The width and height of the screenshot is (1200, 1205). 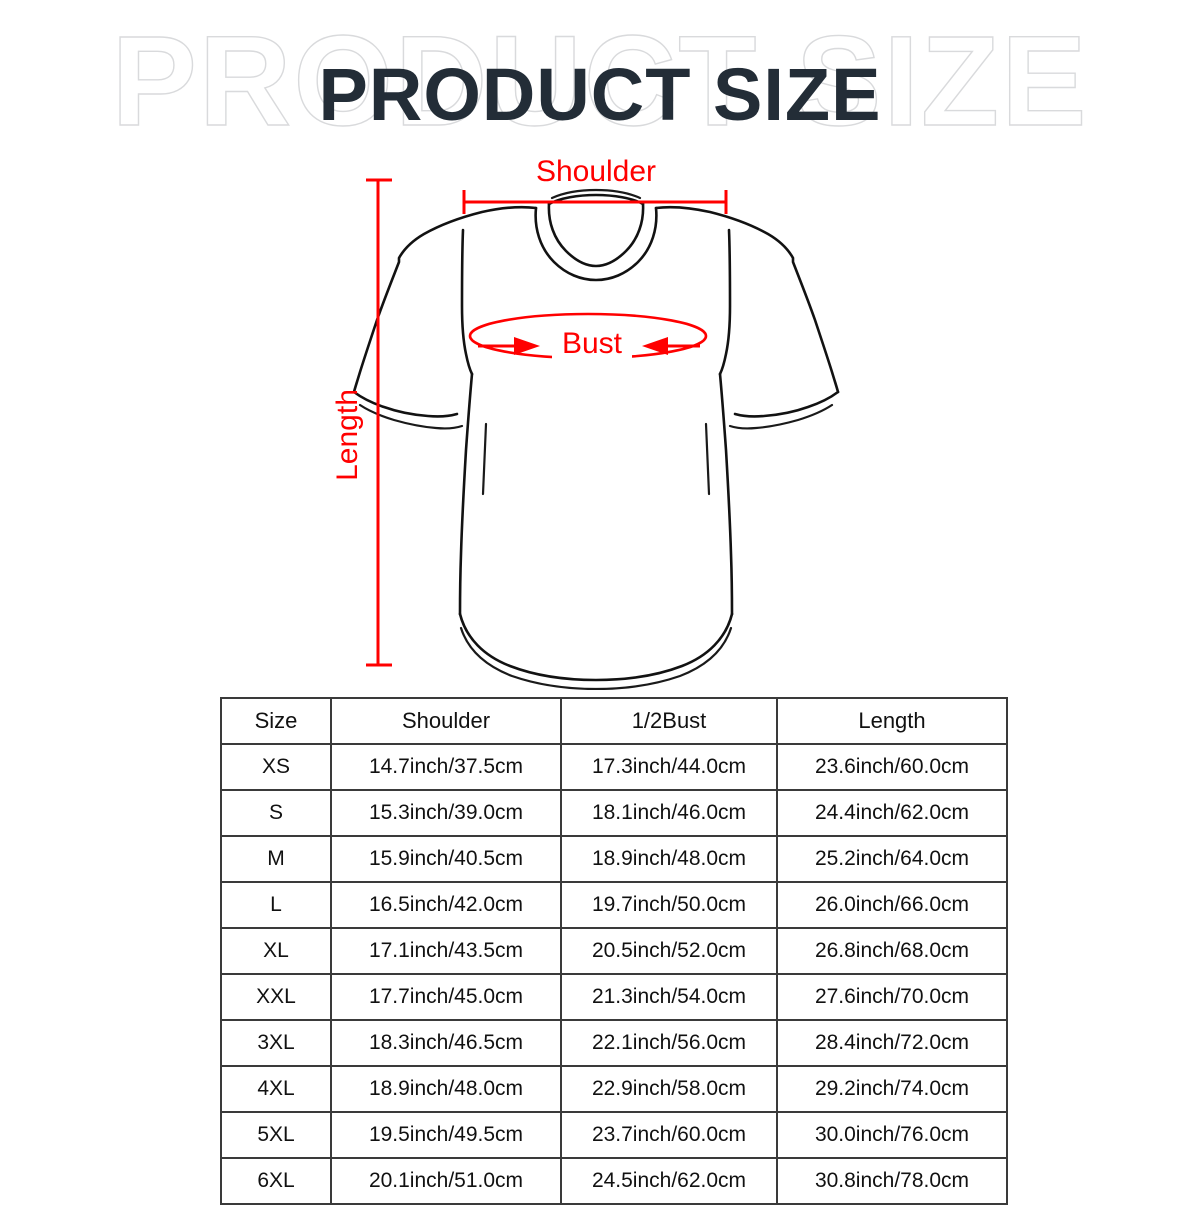 What do you see at coordinates (276, 721) in the screenshot?
I see `column-header-size: Size` at bounding box center [276, 721].